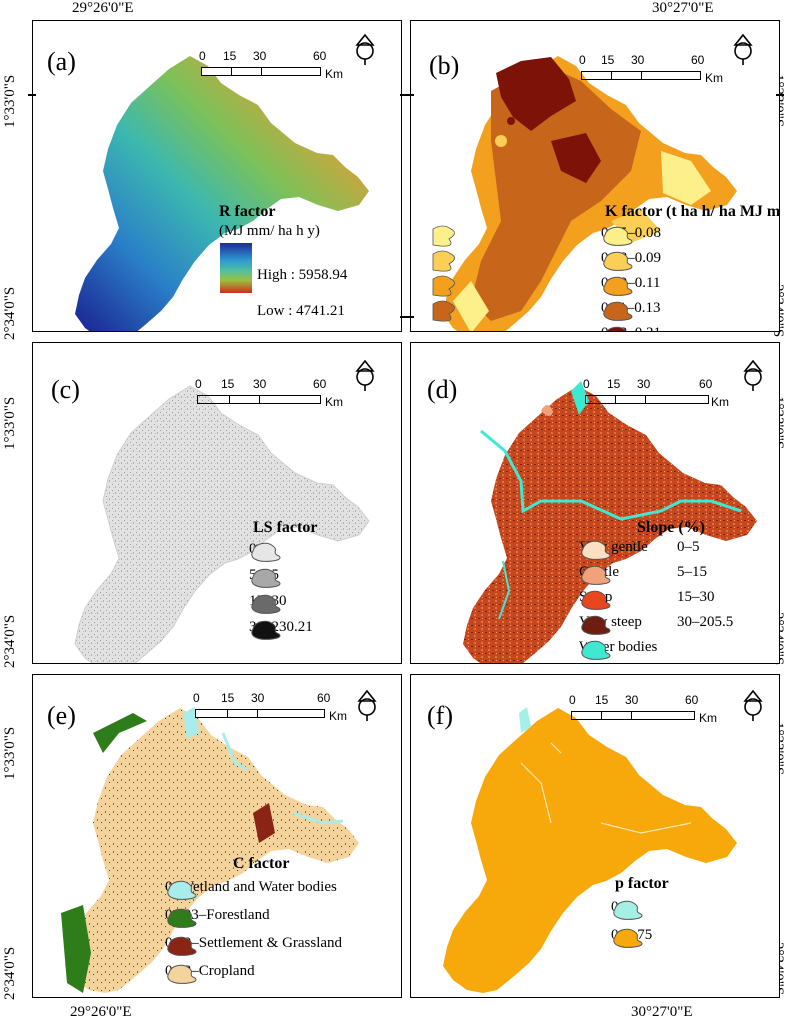  Describe the element at coordinates (301, 311) in the screenshot. I see `legend-low: Low : 4741.21` at that location.